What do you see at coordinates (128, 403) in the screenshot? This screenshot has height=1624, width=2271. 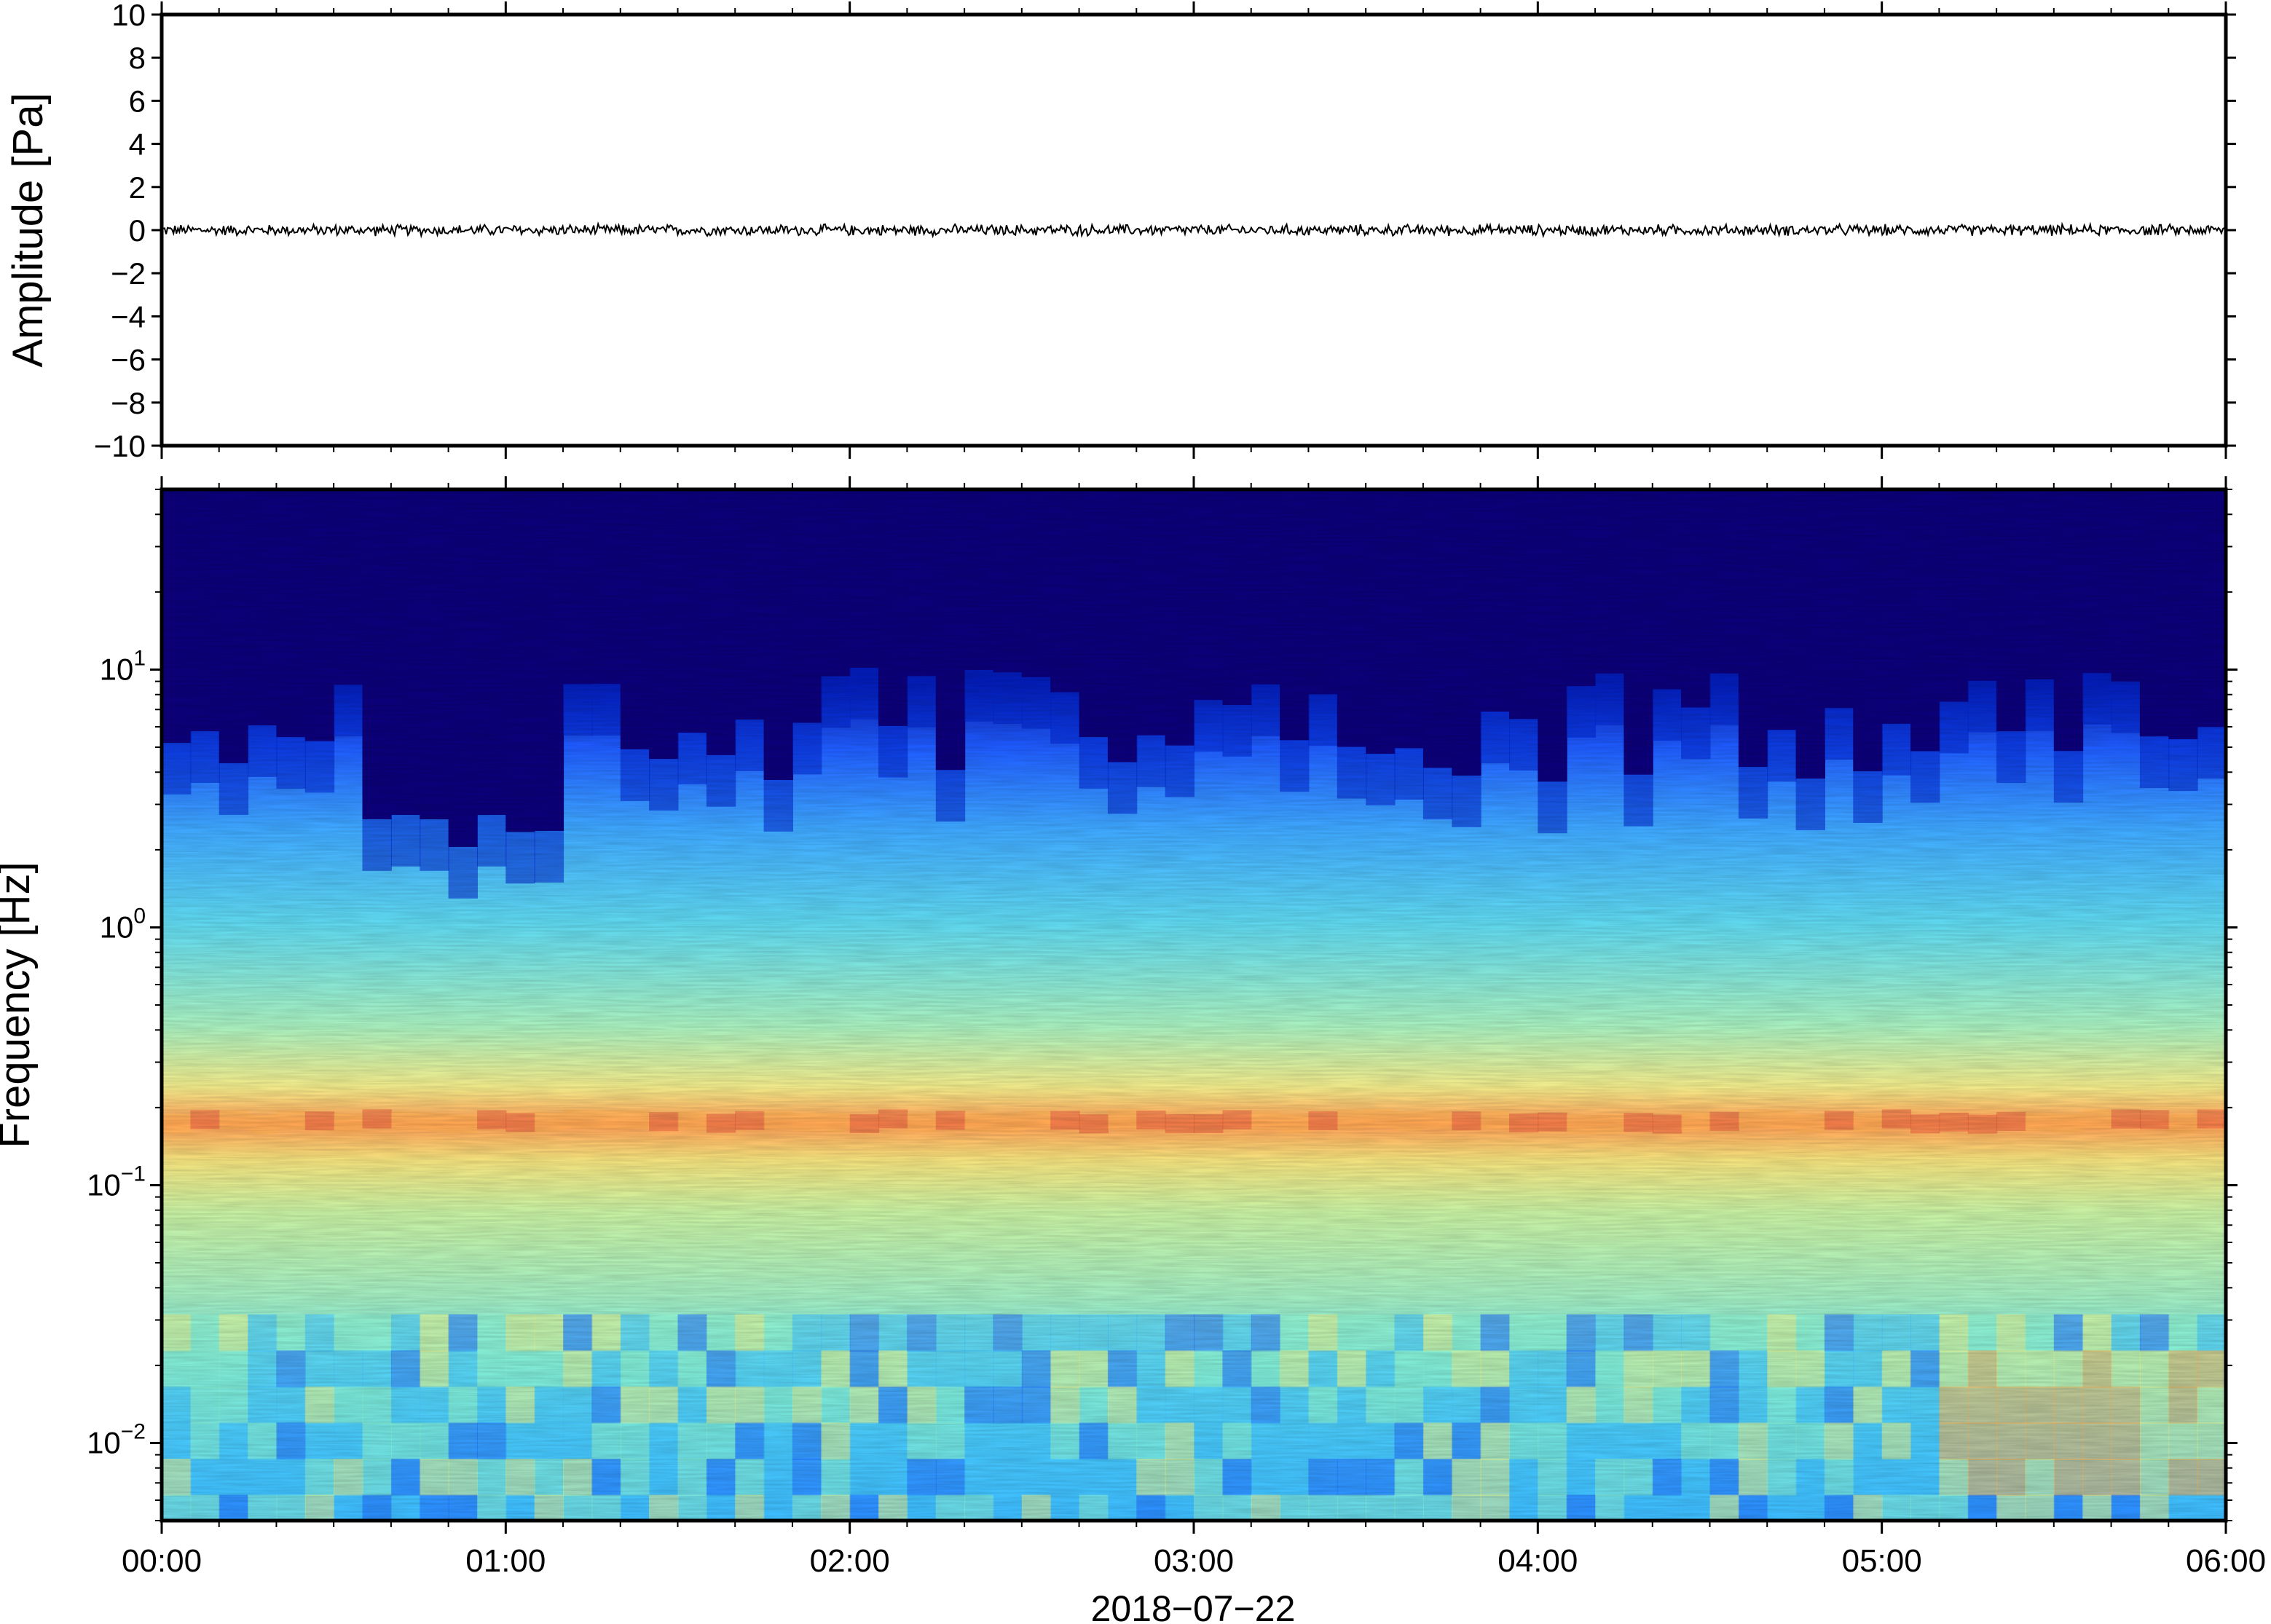 I see `amplitude-y-tick-label: −8` at bounding box center [128, 403].